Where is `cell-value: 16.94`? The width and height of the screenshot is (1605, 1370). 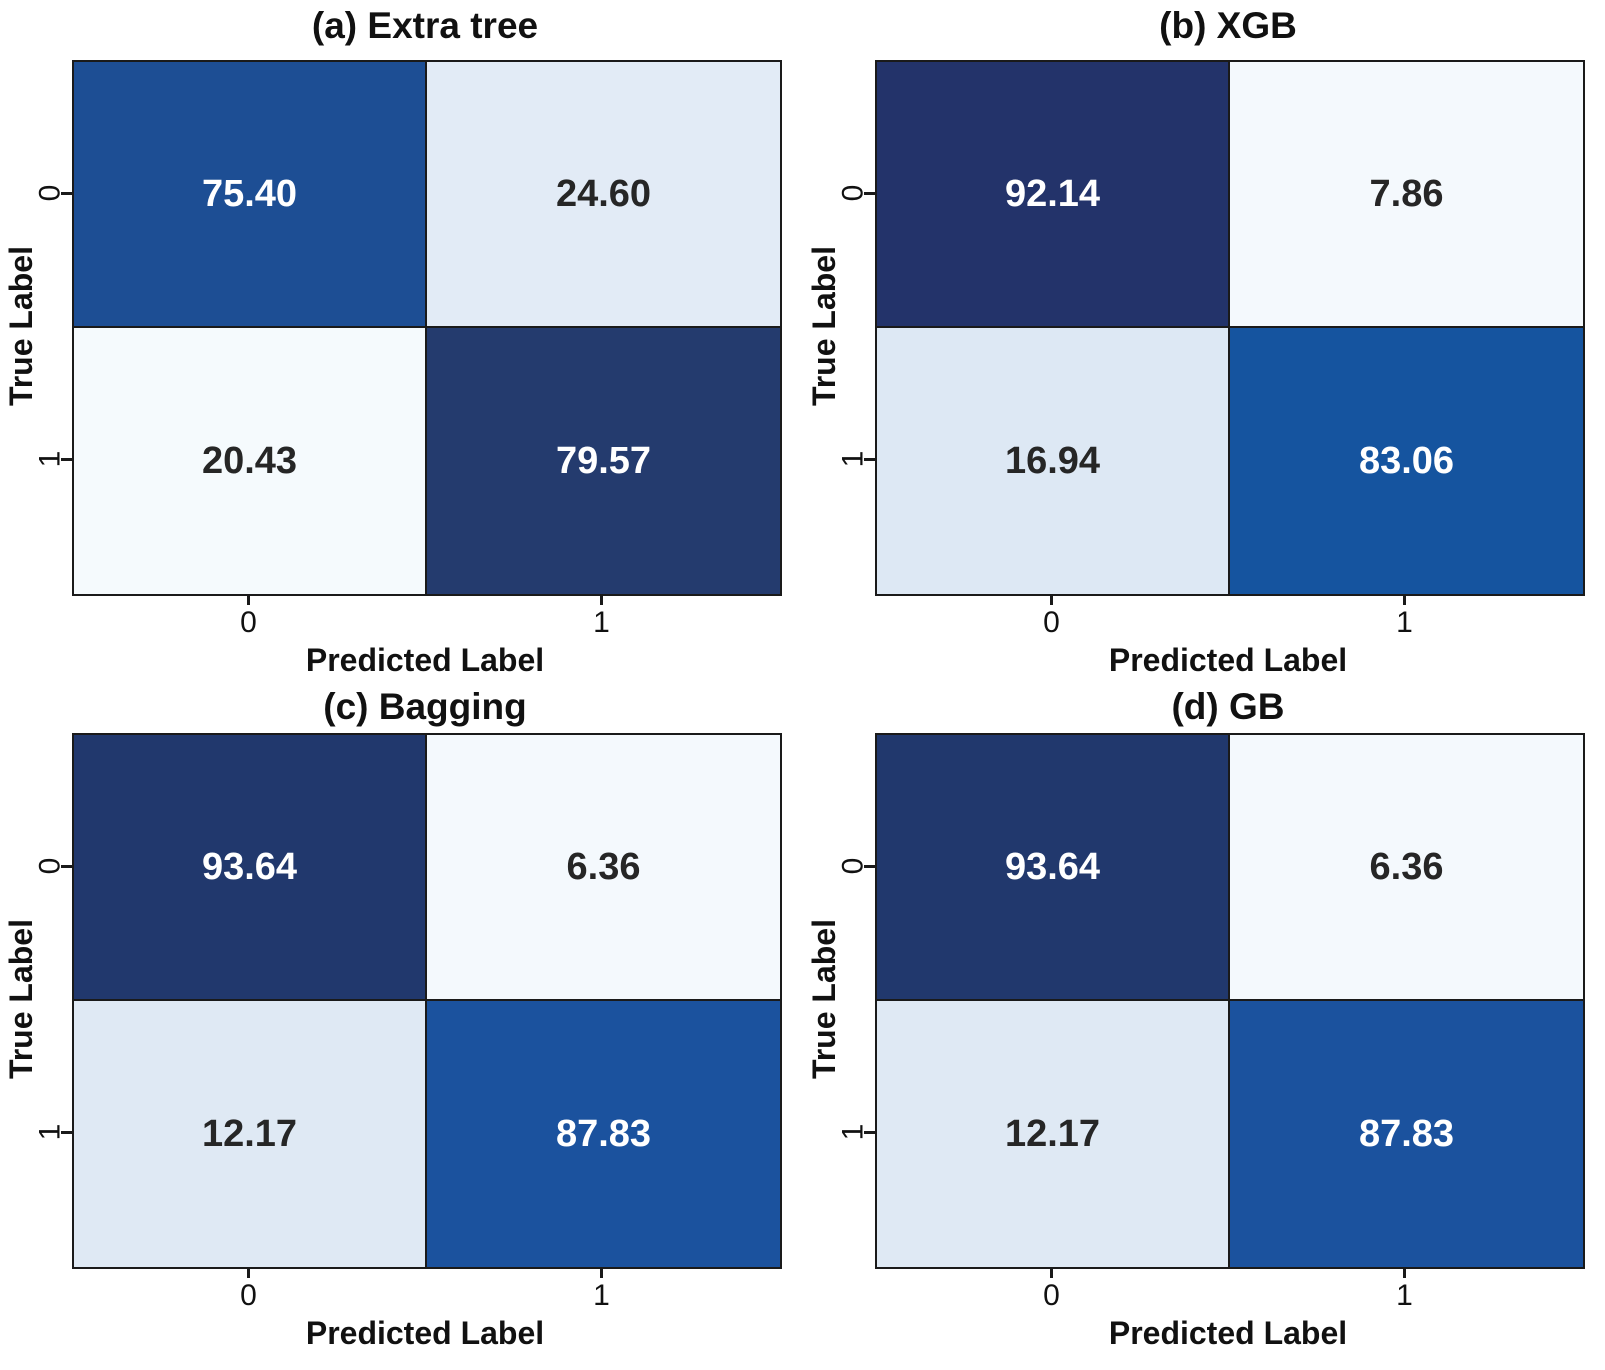
cell-value: 16.94 is located at coordinates (1052, 460).